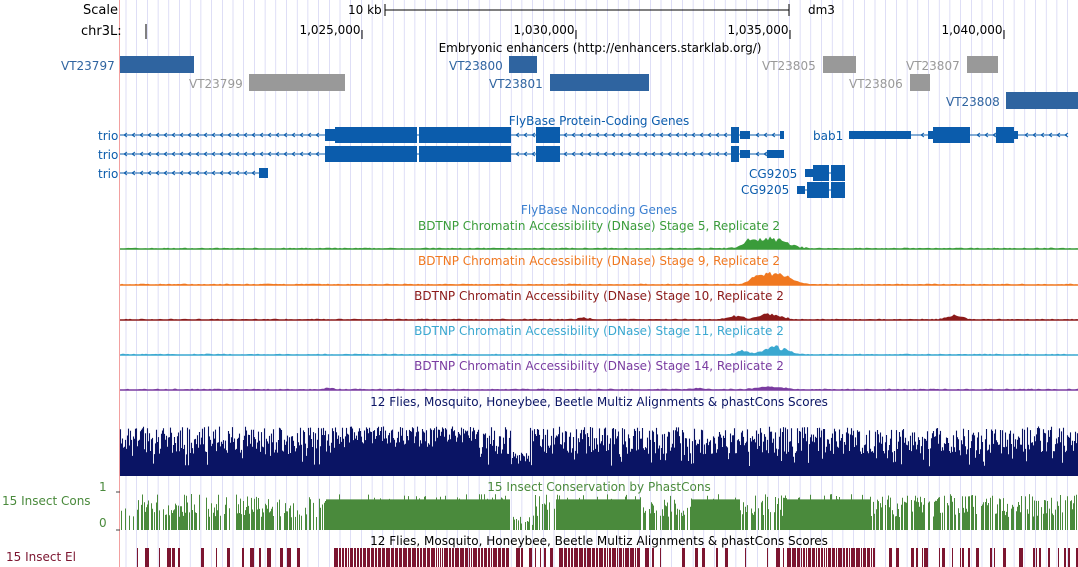  Describe the element at coordinates (216, 84) in the screenshot. I see `enhancer-label-VT23799: VT23799` at that location.